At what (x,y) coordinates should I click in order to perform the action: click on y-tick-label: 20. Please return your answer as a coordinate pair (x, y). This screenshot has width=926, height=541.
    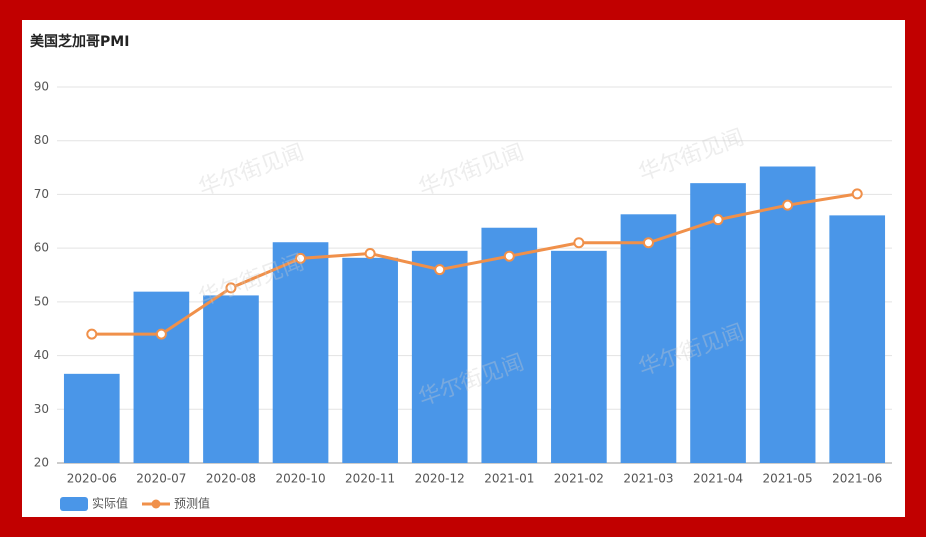
    Looking at the image, I should click on (41, 463).